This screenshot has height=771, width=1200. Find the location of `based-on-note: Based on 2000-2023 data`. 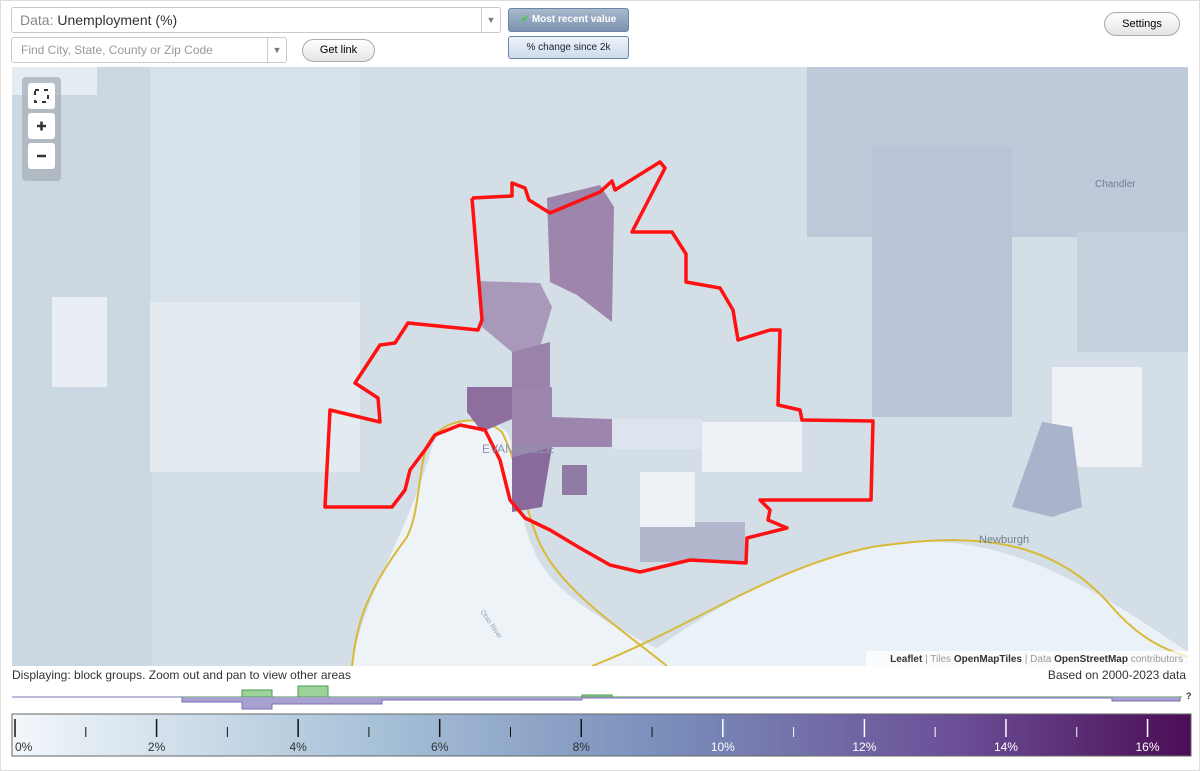

based-on-note: Based on 2000-2023 data is located at coordinates (1116, 675).